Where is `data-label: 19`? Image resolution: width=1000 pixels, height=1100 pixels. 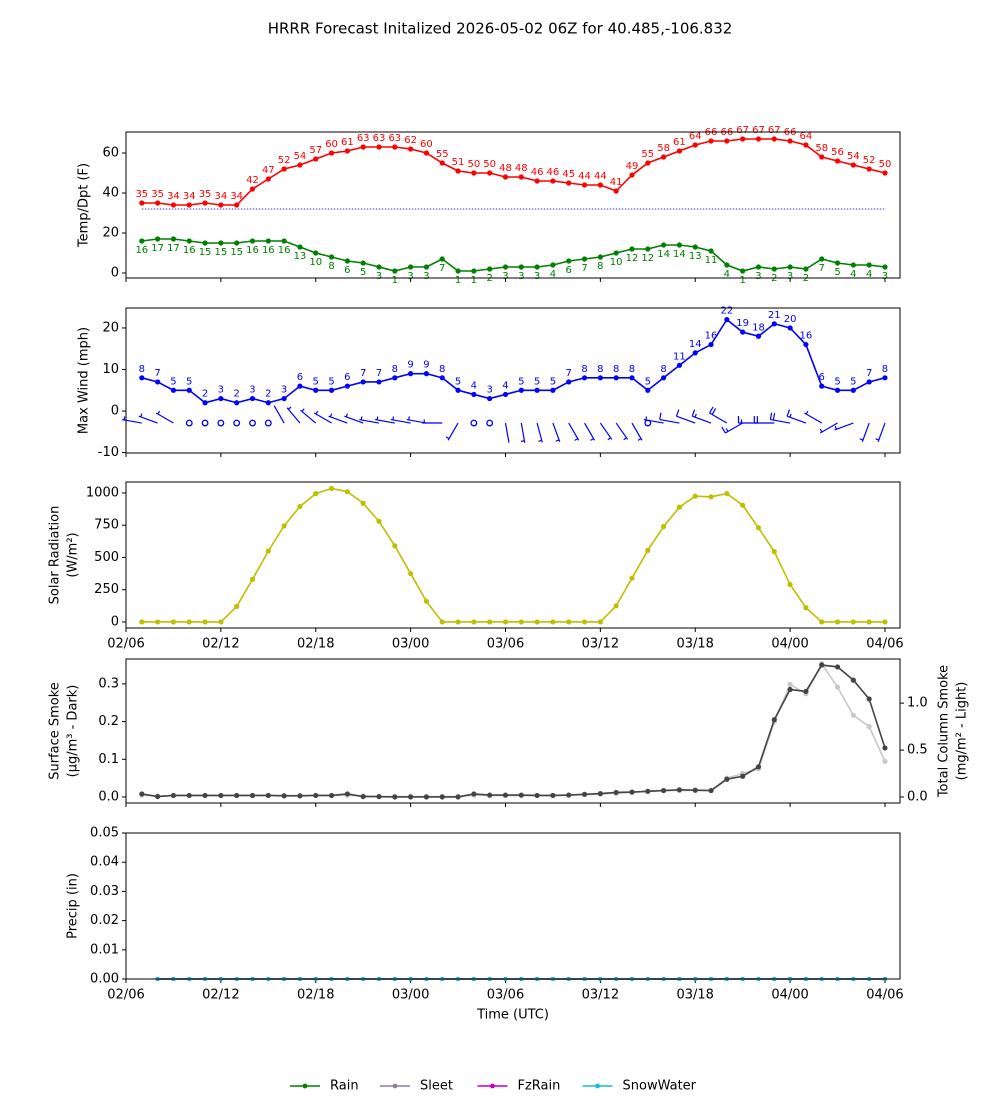
data-label: 19 is located at coordinates (742, 323).